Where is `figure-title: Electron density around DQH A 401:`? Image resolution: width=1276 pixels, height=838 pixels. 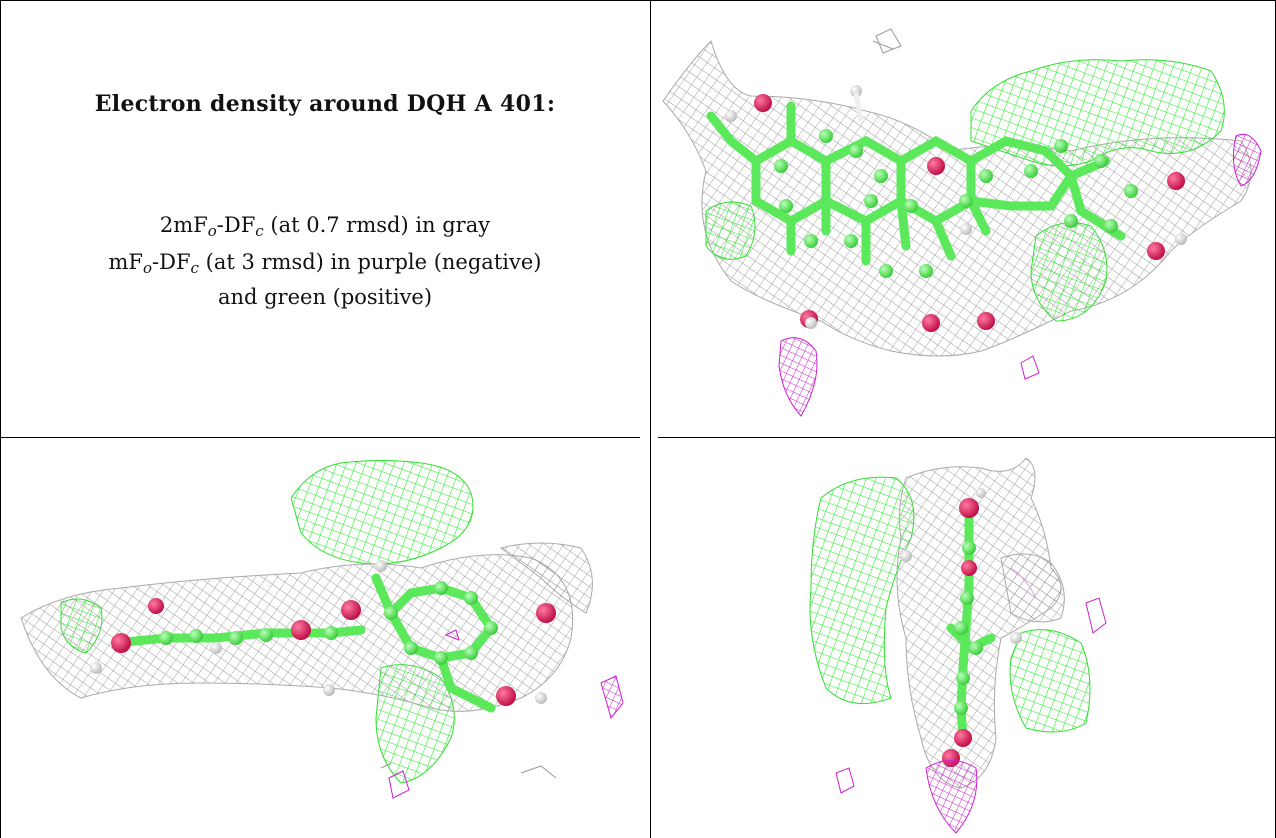 figure-title: Electron density around DQH A 401: is located at coordinates (325, 104).